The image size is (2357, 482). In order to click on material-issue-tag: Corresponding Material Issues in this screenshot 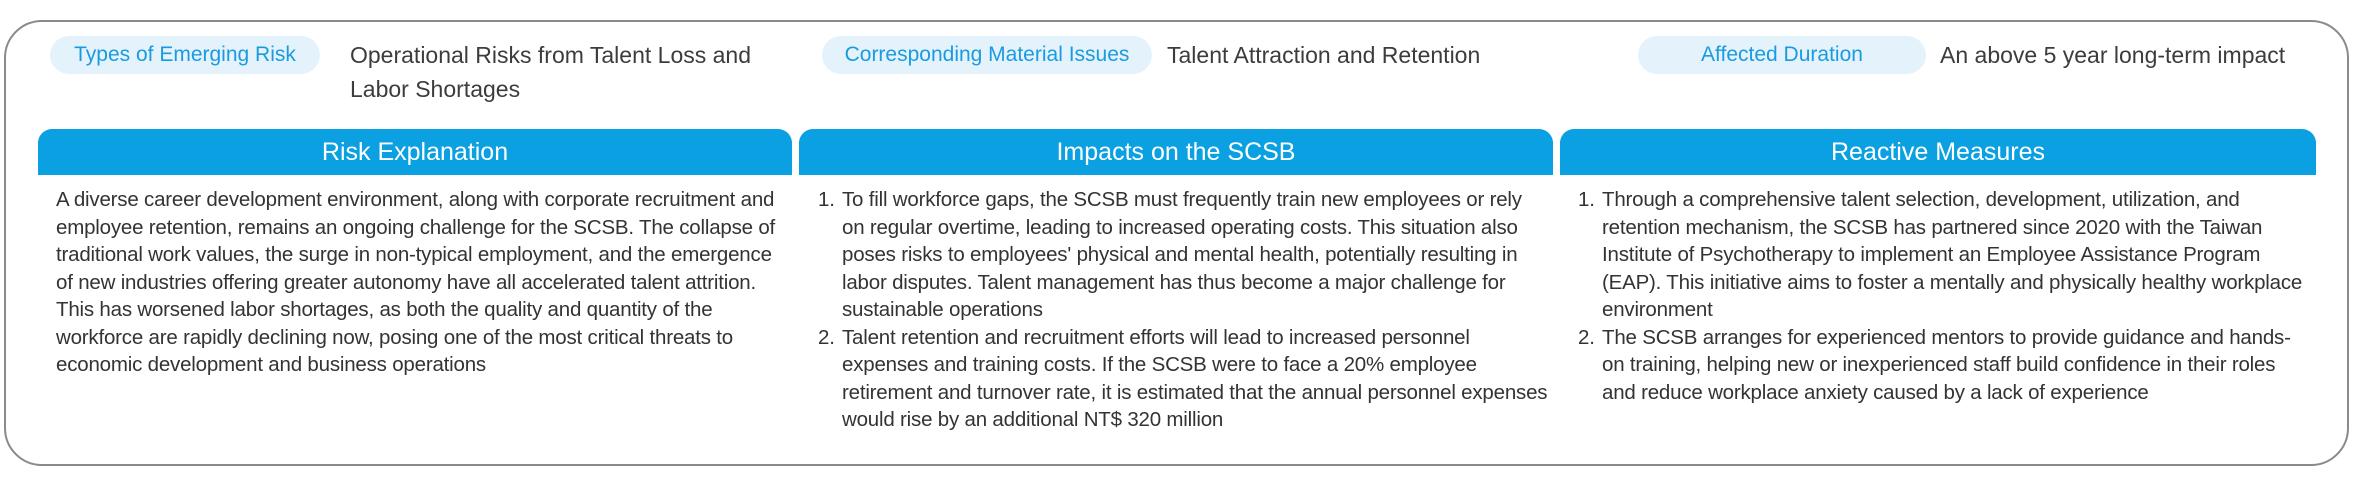, I will do `click(987, 55)`.